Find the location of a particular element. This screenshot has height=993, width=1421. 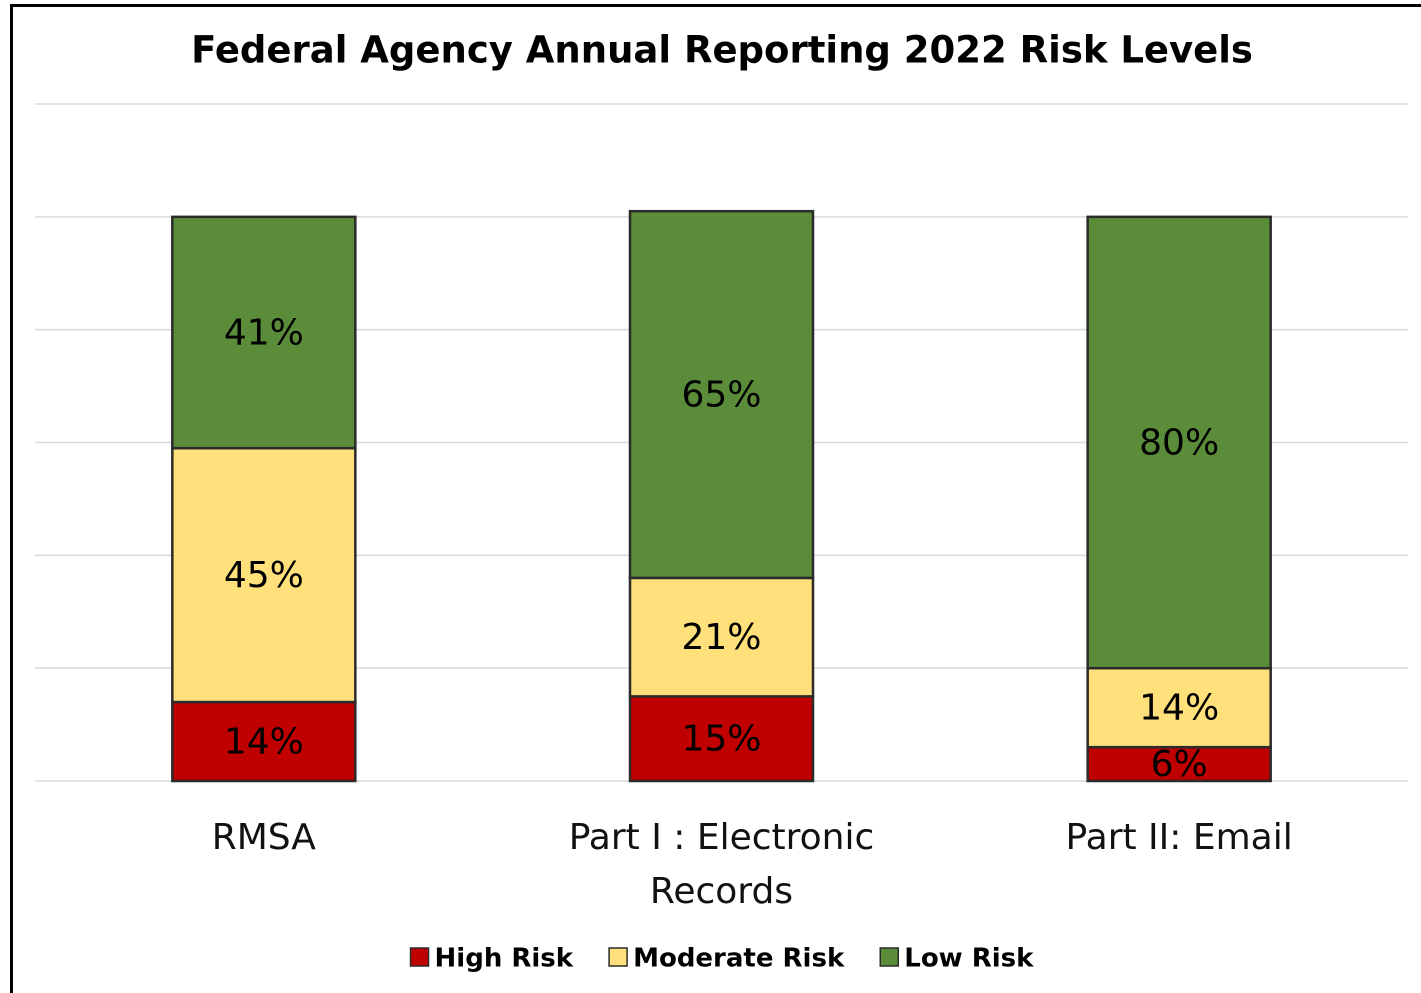

data-label: 21% is located at coordinates (721, 637).